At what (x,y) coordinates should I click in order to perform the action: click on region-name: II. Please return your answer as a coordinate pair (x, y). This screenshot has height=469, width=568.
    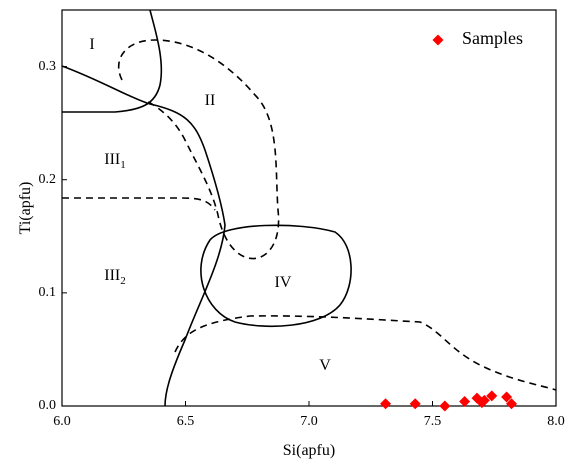
    Looking at the image, I should click on (210, 100).